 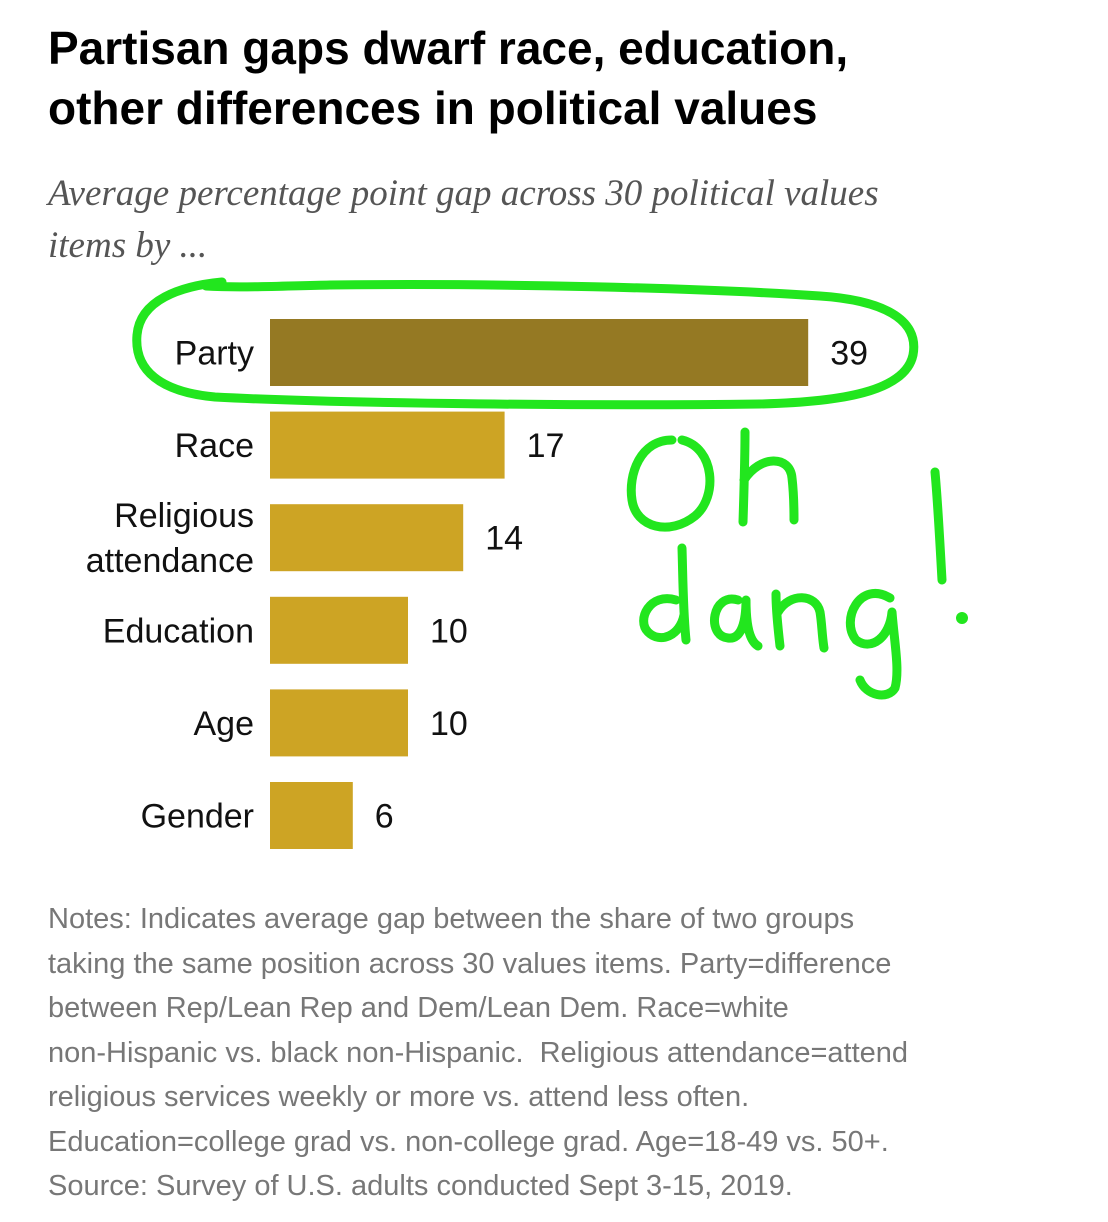 What do you see at coordinates (504, 539) in the screenshot?
I see `value-label: 14` at bounding box center [504, 539].